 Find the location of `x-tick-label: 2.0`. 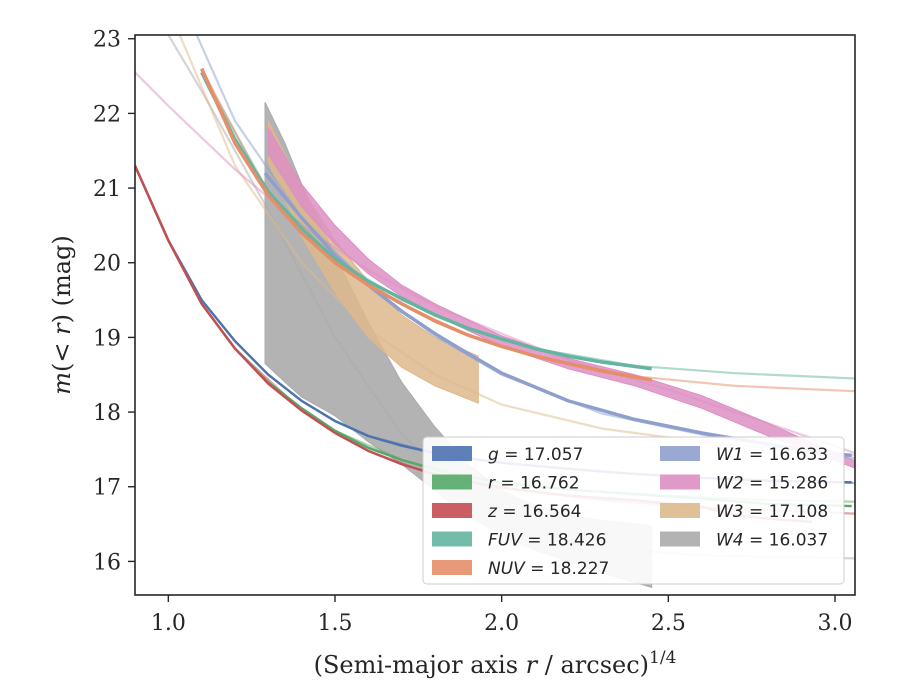

x-tick-label: 2.0 is located at coordinates (501, 623).